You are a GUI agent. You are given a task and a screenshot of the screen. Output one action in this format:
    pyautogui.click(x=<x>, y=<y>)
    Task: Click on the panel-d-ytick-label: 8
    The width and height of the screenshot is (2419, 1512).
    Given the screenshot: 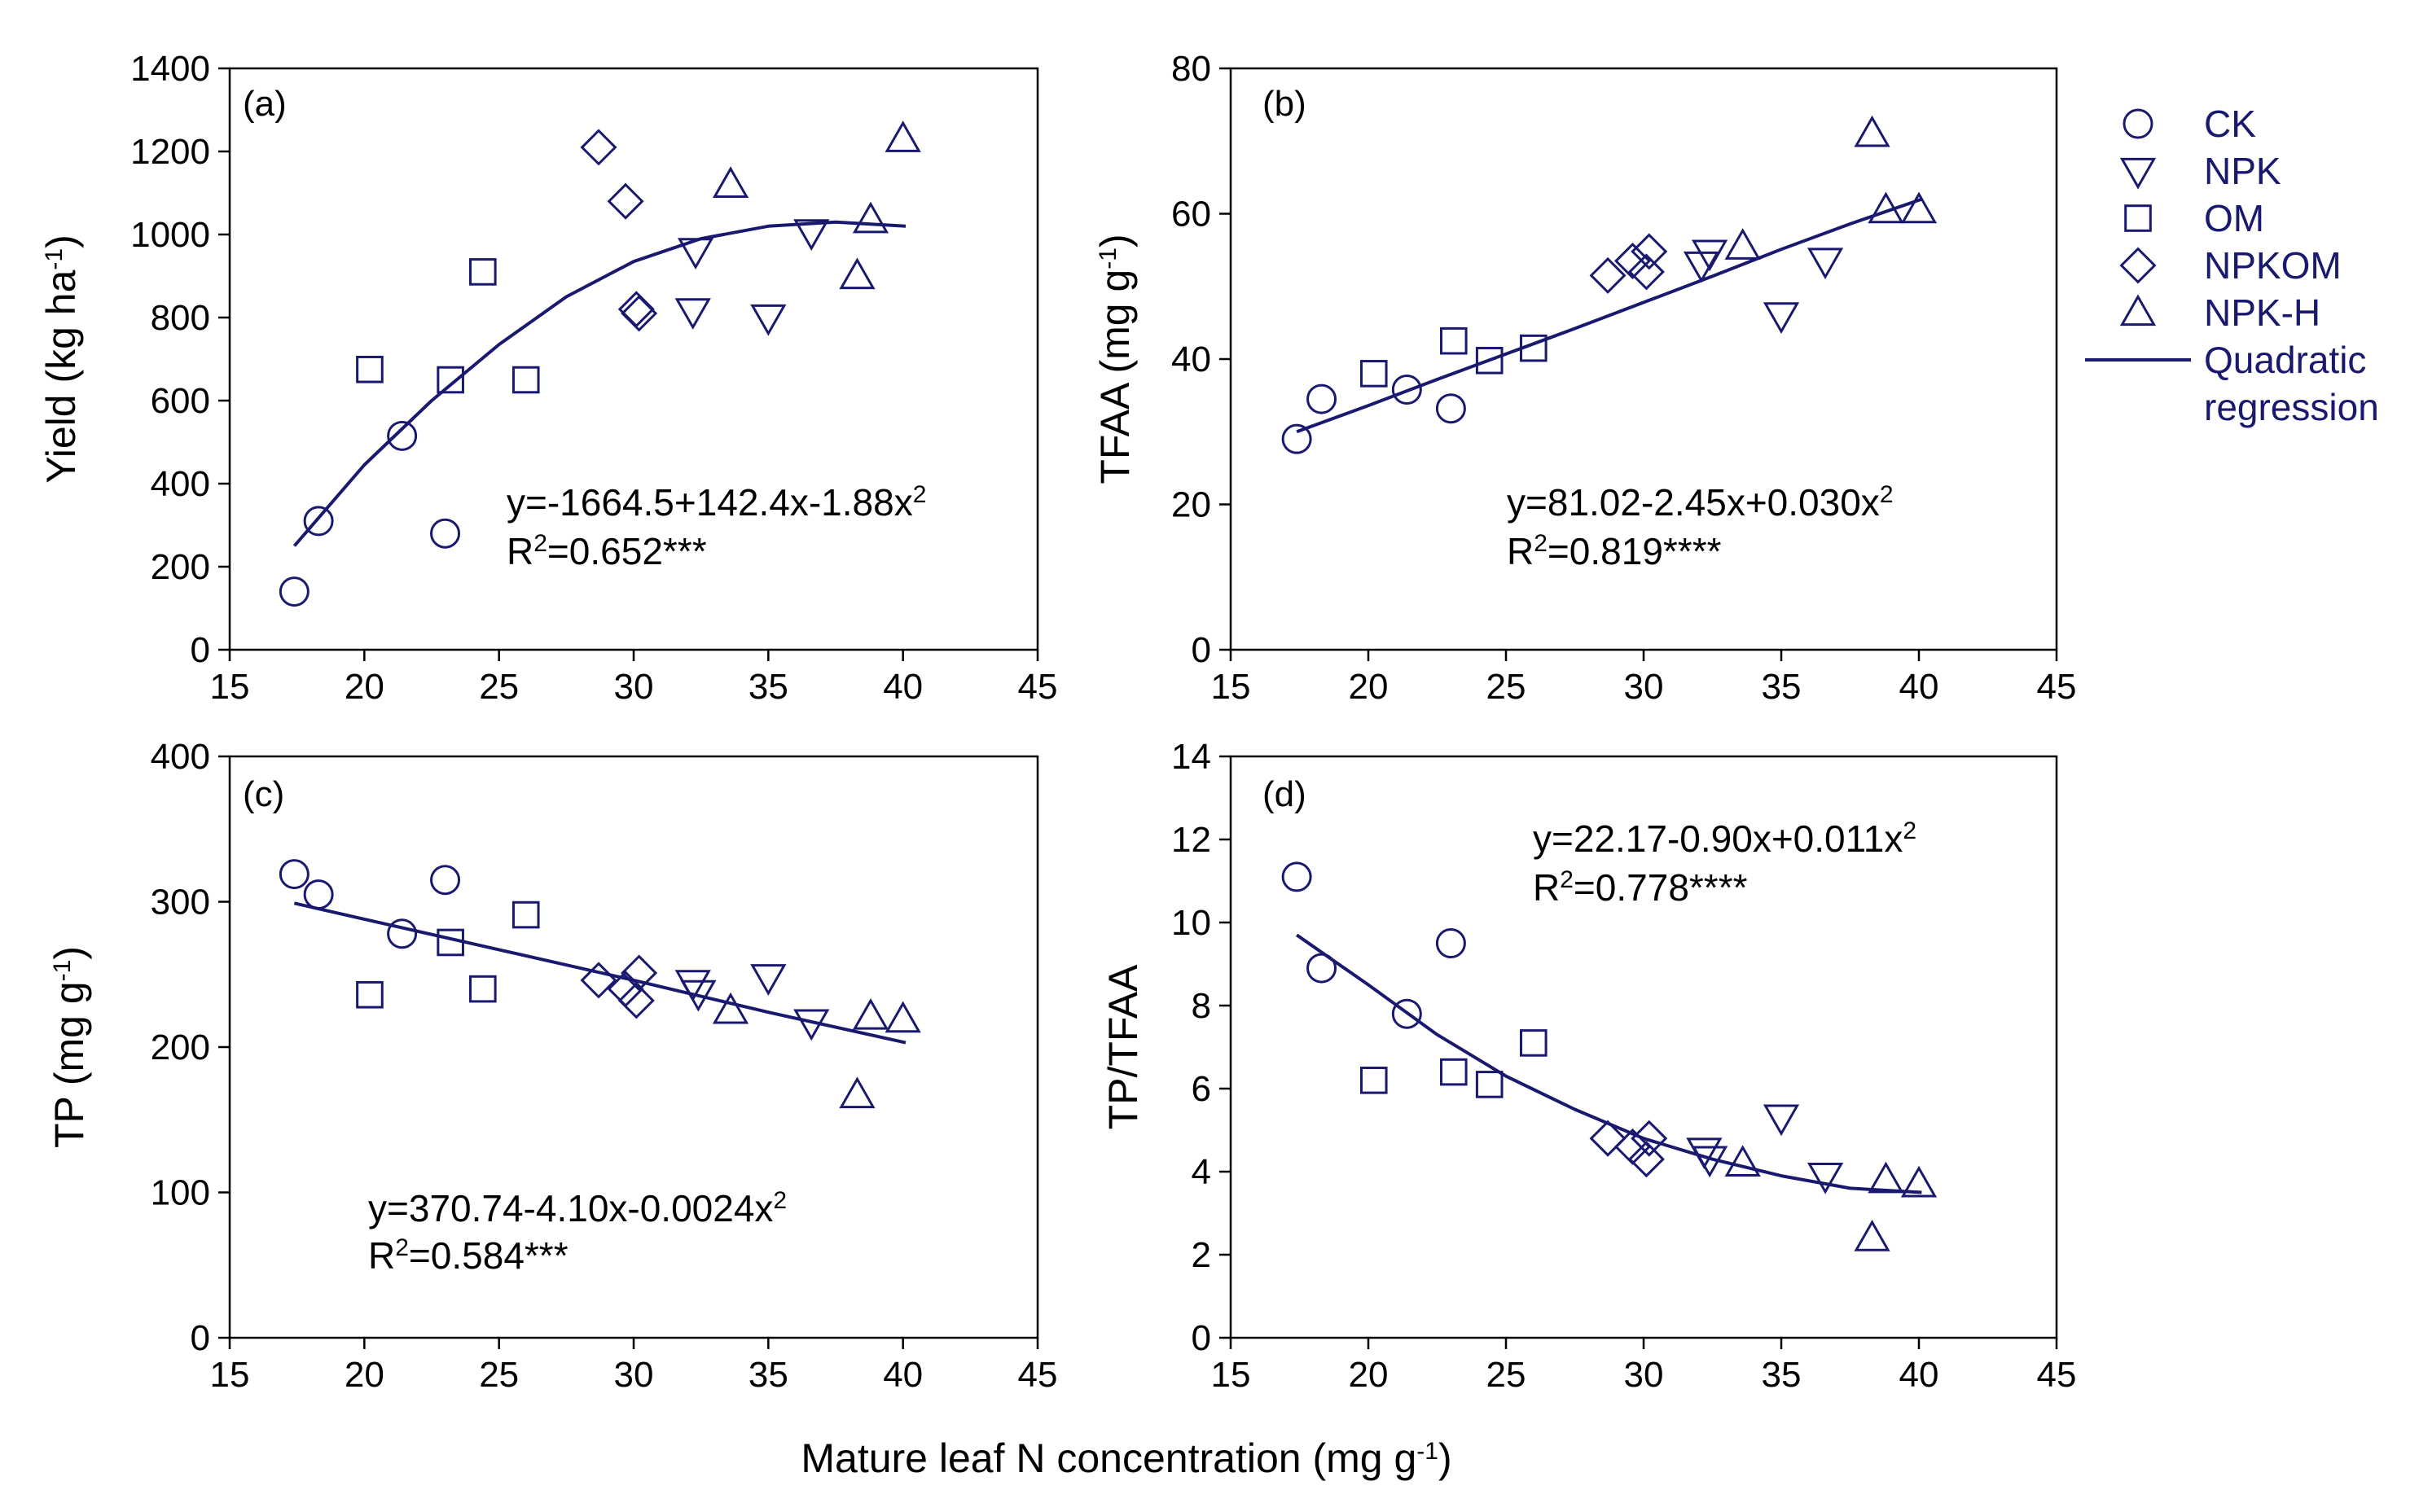 What is the action you would take?
    pyautogui.click(x=1201, y=1006)
    